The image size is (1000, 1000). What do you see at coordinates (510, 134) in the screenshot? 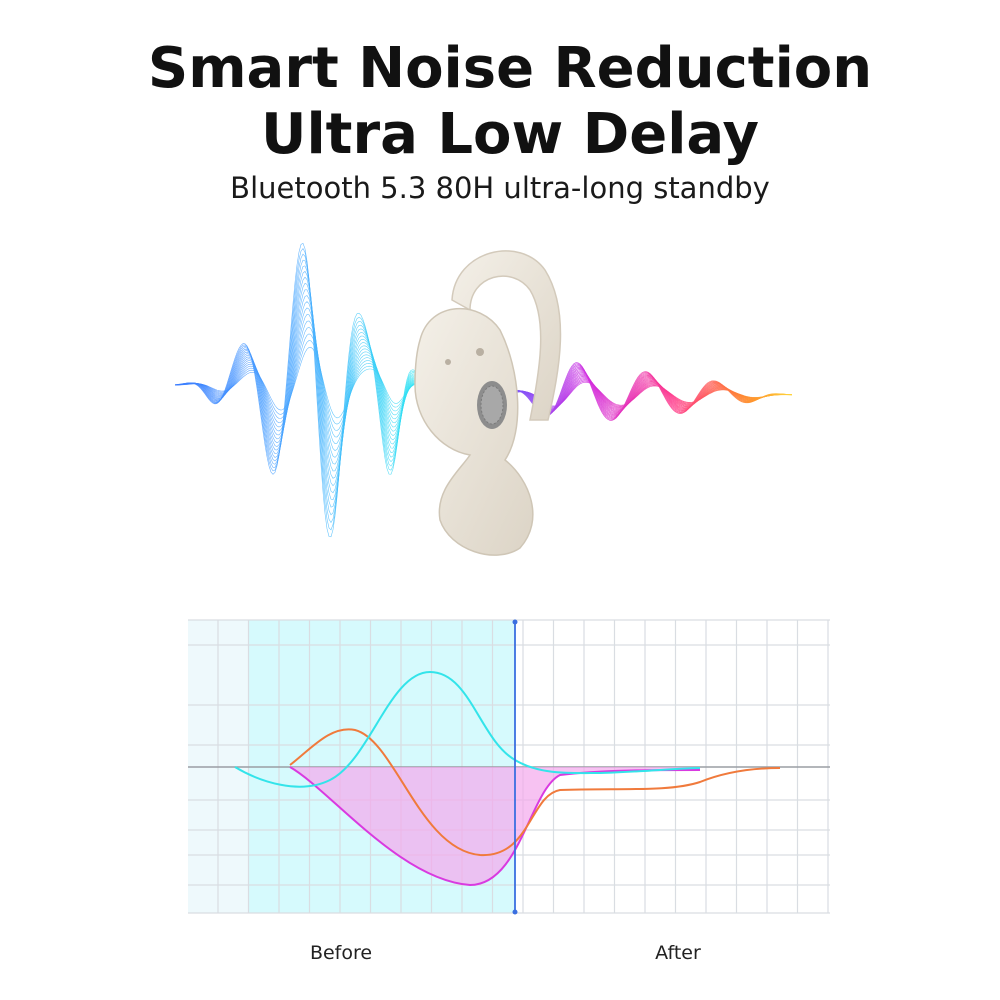
I see `title-line: Ultra Low Delay` at bounding box center [510, 134].